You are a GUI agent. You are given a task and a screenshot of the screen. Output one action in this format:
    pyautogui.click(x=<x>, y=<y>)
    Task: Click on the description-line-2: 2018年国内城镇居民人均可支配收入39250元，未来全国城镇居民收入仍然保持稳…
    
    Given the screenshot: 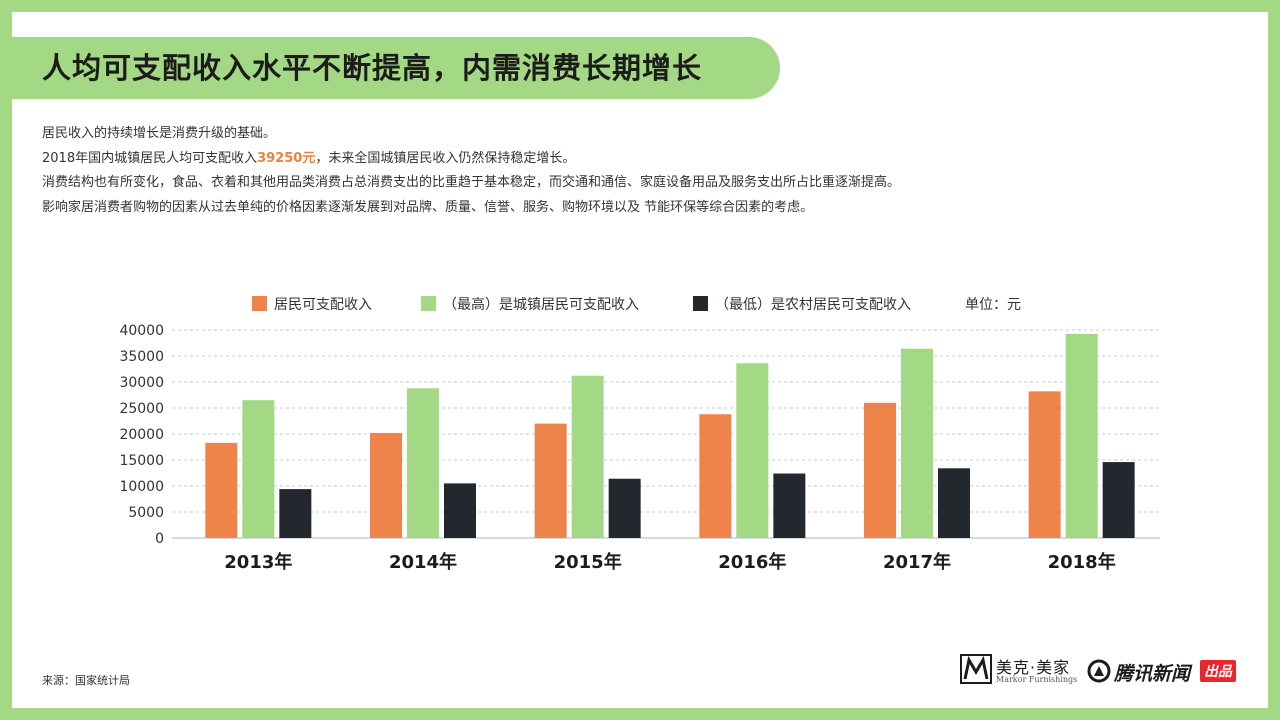 What is the action you would take?
    pyautogui.click(x=471, y=159)
    